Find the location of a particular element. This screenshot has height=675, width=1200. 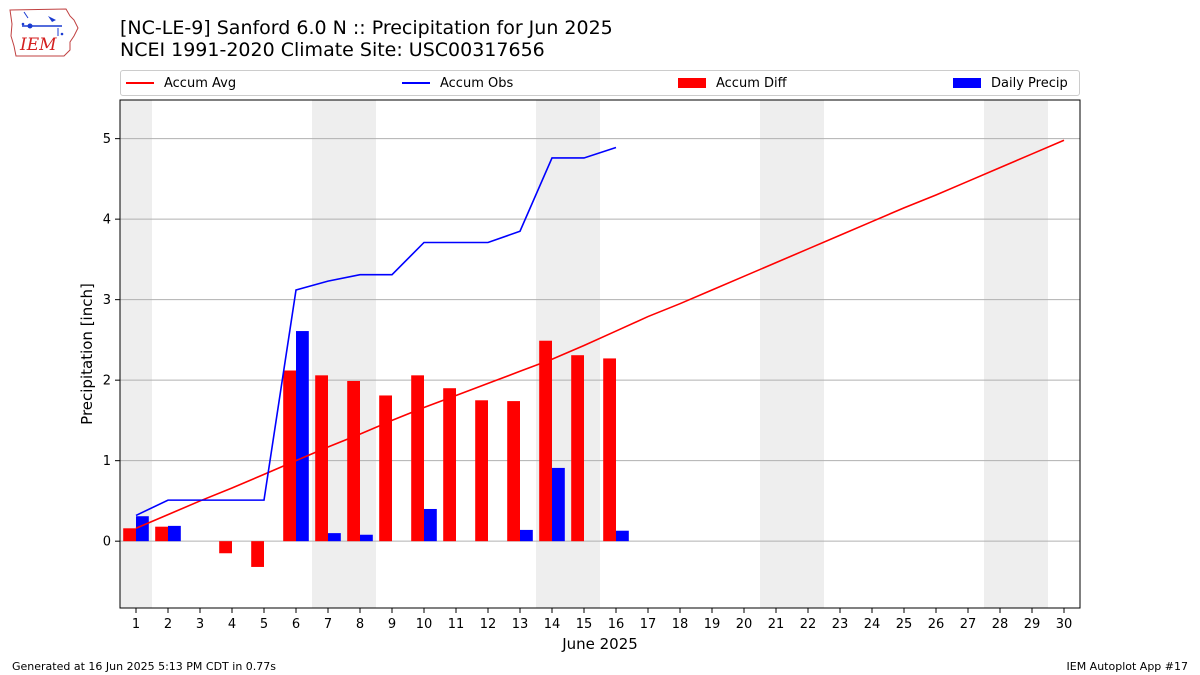

y-tick-label-0: 0 is located at coordinates (107, 542).